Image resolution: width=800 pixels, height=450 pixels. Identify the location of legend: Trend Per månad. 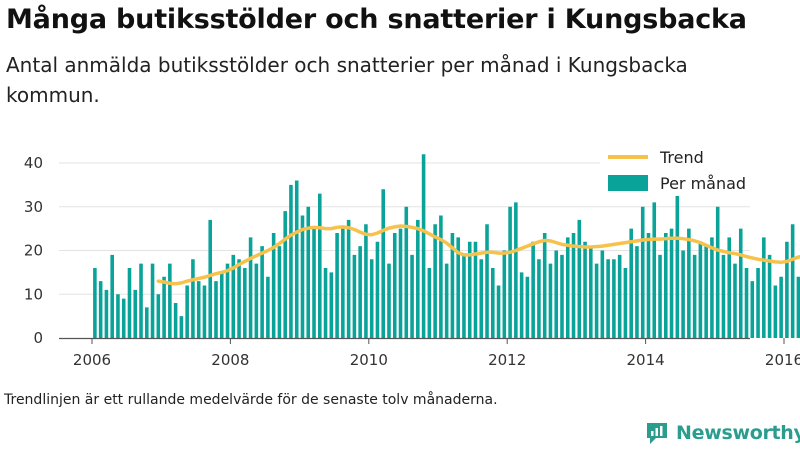
(677, 171).